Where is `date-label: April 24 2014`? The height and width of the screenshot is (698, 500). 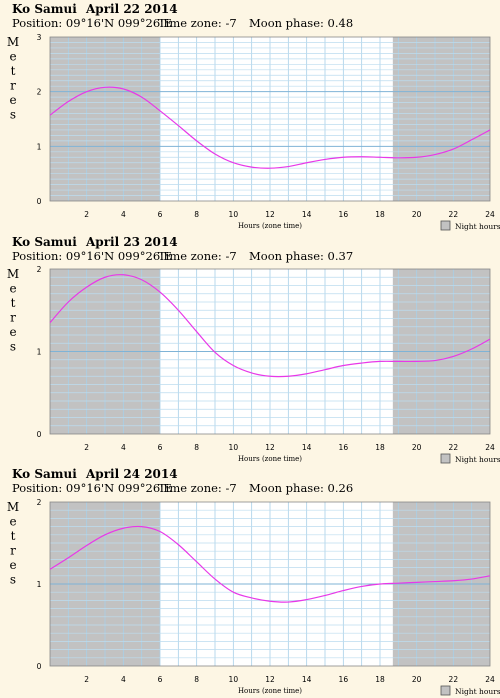
date-label: April 24 2014 is located at coordinates (131, 474).